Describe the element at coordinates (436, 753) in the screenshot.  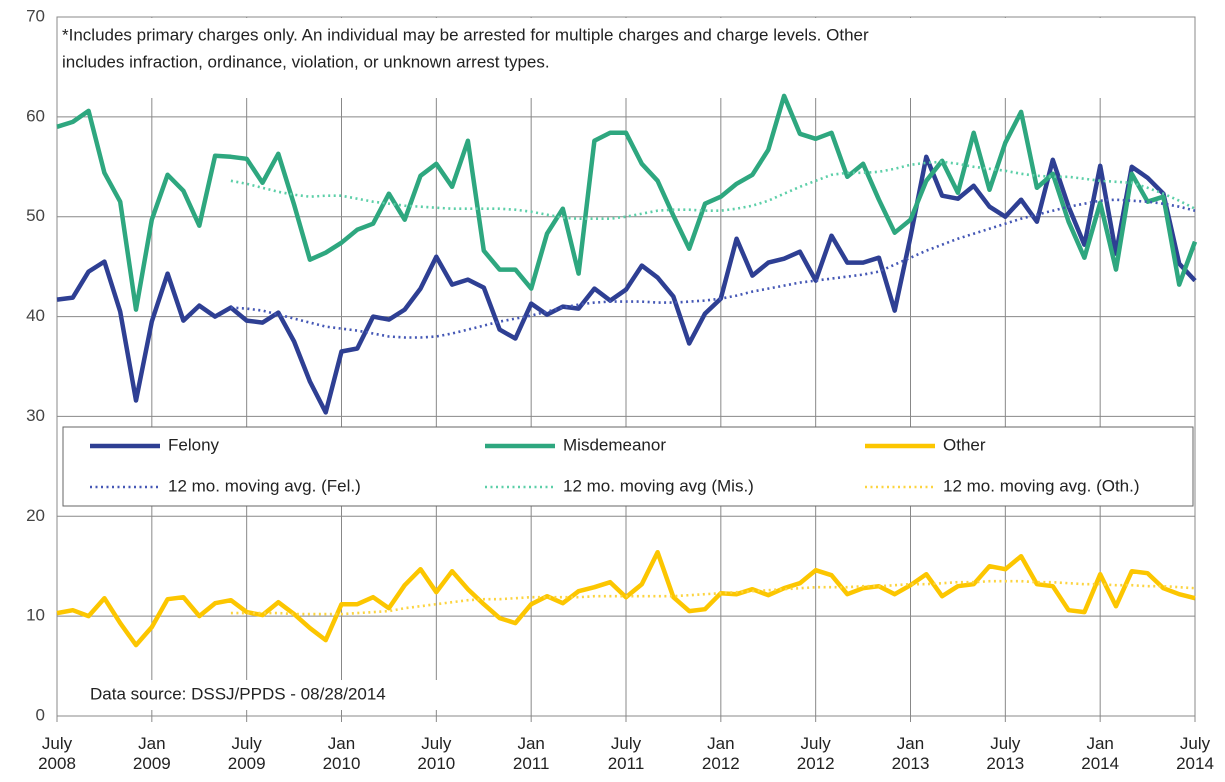
I see `x-tick-label: July 2010` at that location.